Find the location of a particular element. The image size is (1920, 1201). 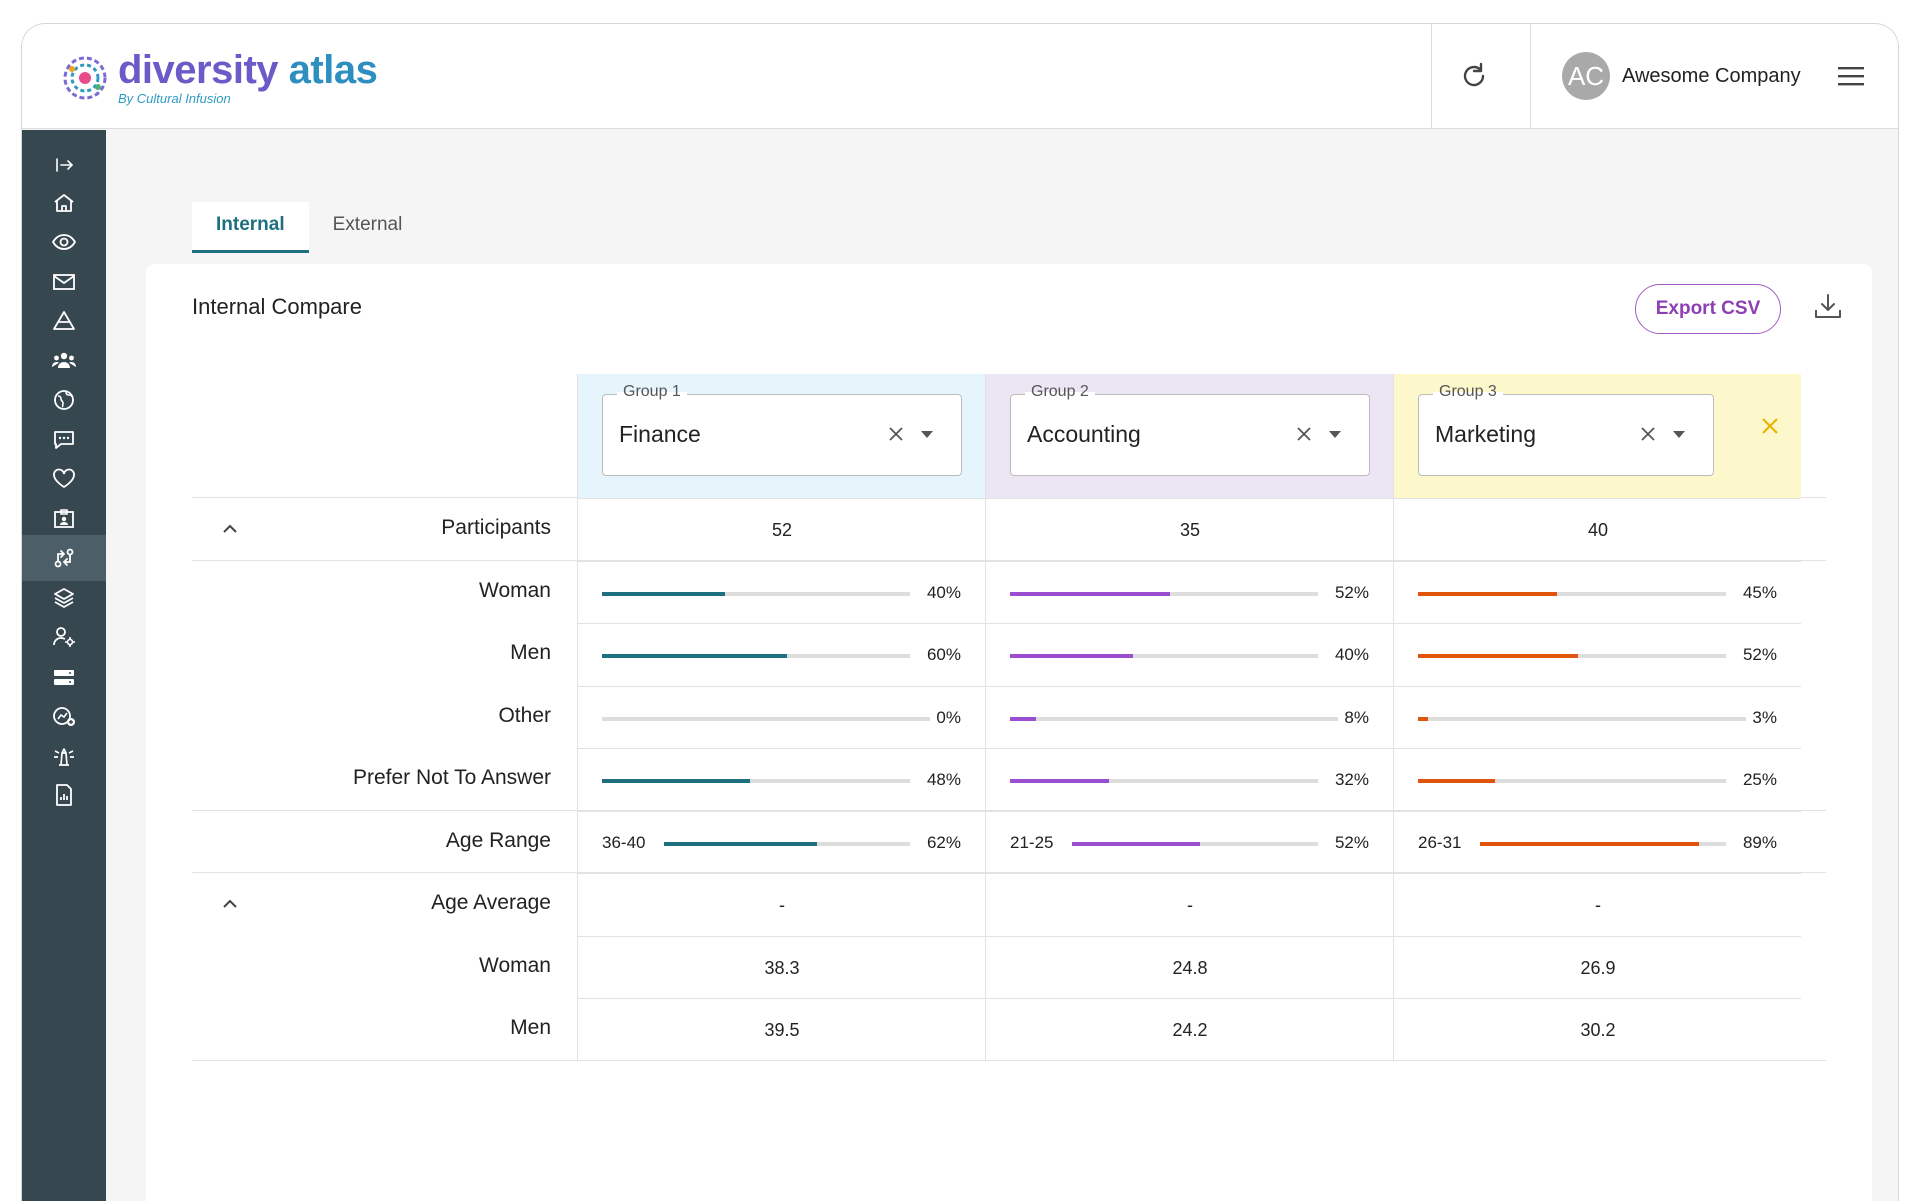

card-title: Internal Compare is located at coordinates (277, 306).